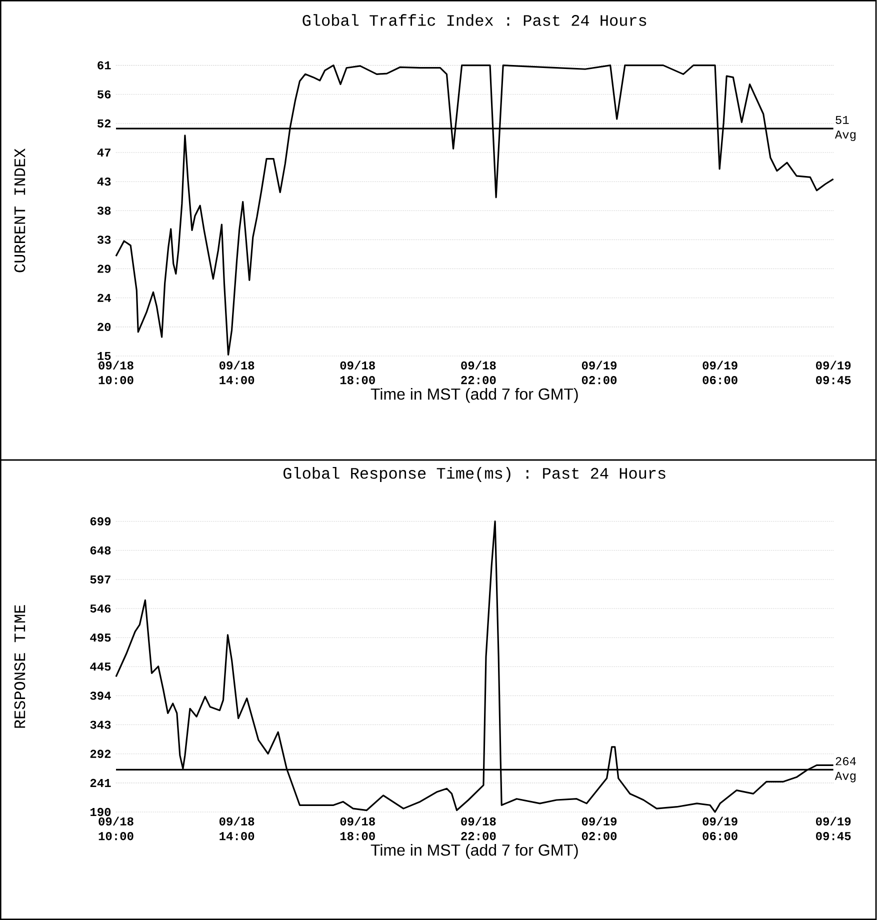 The width and height of the screenshot is (877, 920). Describe the element at coordinates (20, 666) in the screenshot. I see `y-axis-title: RESPONSE TIME` at that location.